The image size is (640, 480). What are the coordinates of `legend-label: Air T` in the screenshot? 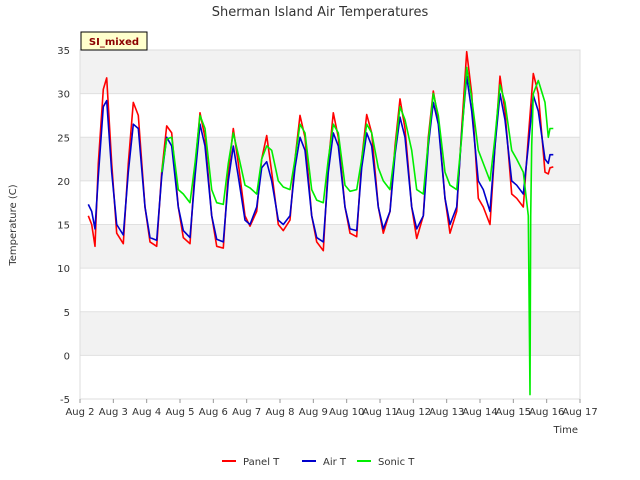 It's located at (335, 462).